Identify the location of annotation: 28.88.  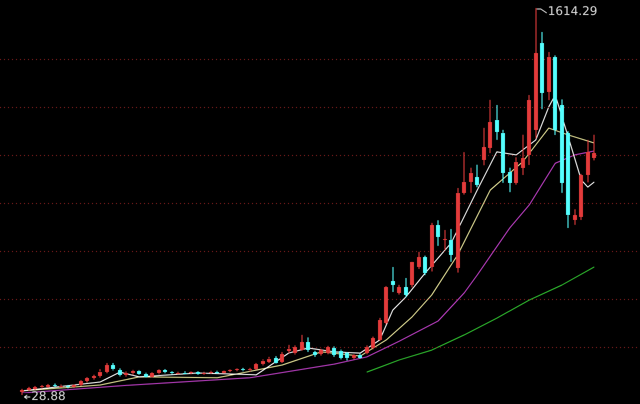
(48, 396).